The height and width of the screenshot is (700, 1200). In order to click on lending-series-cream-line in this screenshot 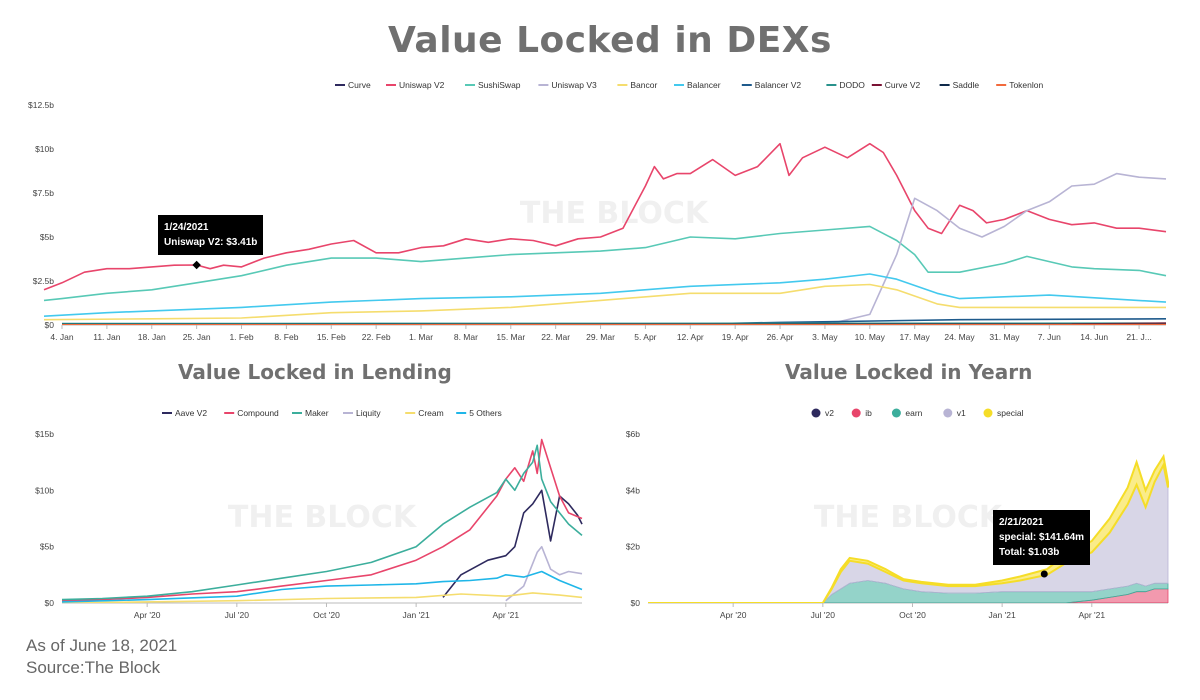, I will do `click(322, 597)`.